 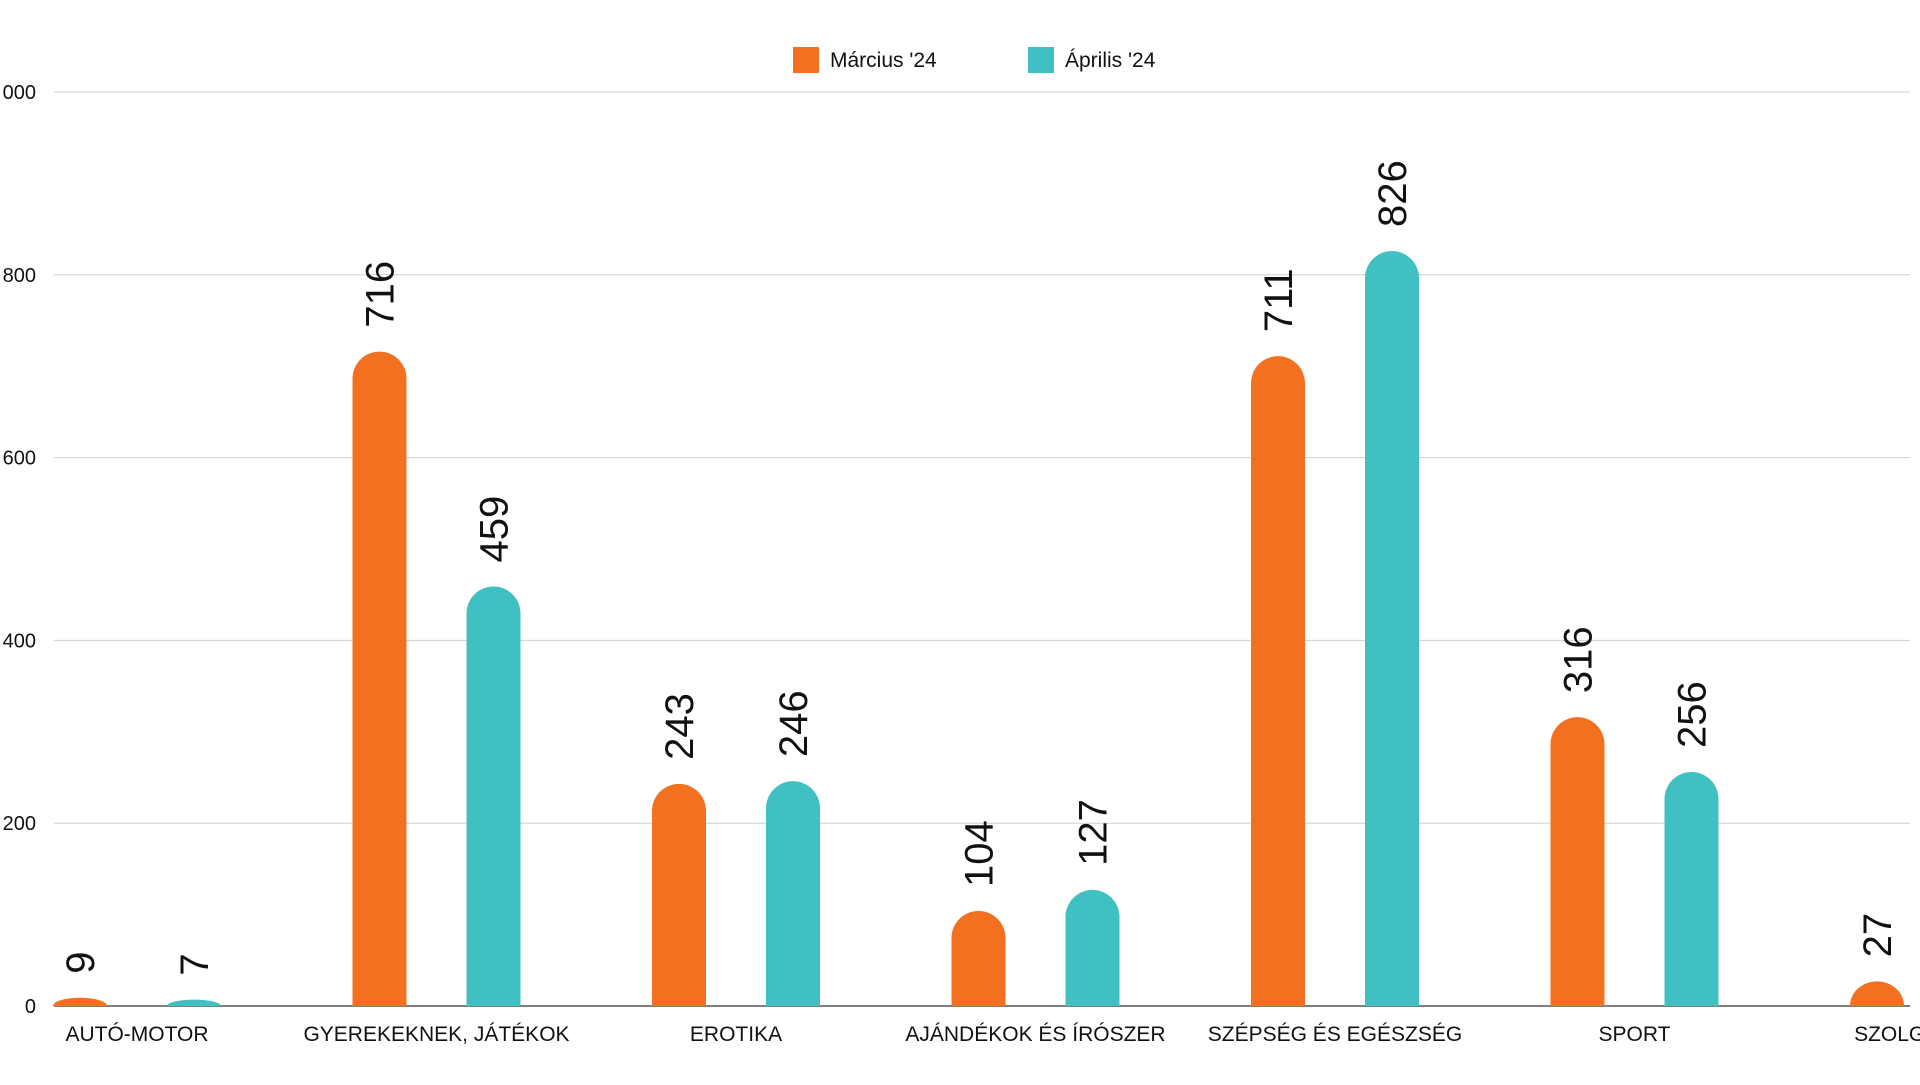 I want to click on x-category-label: SZÉPSÉG ÉS EGÉSZSÉG, so click(x=1335, y=1034).